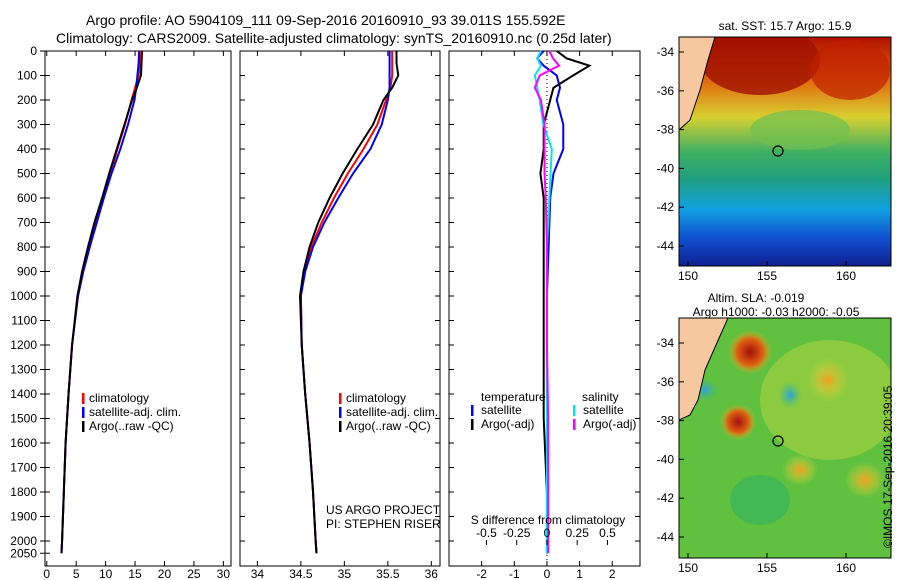 This screenshot has height=580, width=900. What do you see at coordinates (23, 468) in the screenshot?
I see `y-tick-label: 1700` at bounding box center [23, 468].